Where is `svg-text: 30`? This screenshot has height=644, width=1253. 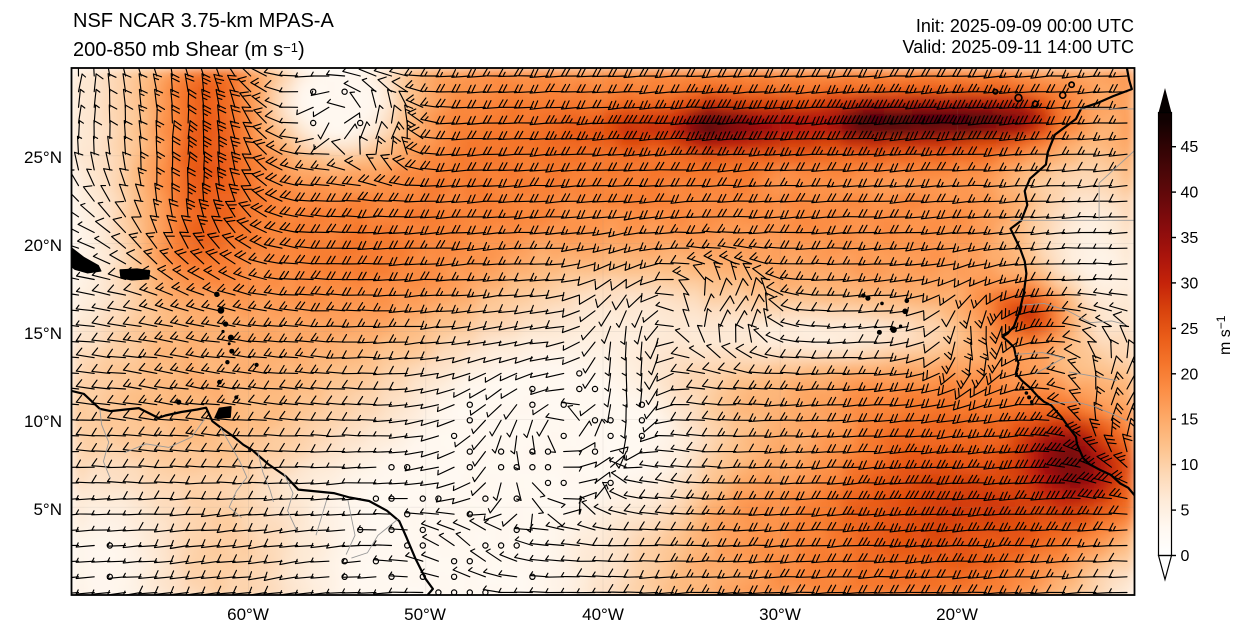
svg-text: 30 is located at coordinates (1190, 283).